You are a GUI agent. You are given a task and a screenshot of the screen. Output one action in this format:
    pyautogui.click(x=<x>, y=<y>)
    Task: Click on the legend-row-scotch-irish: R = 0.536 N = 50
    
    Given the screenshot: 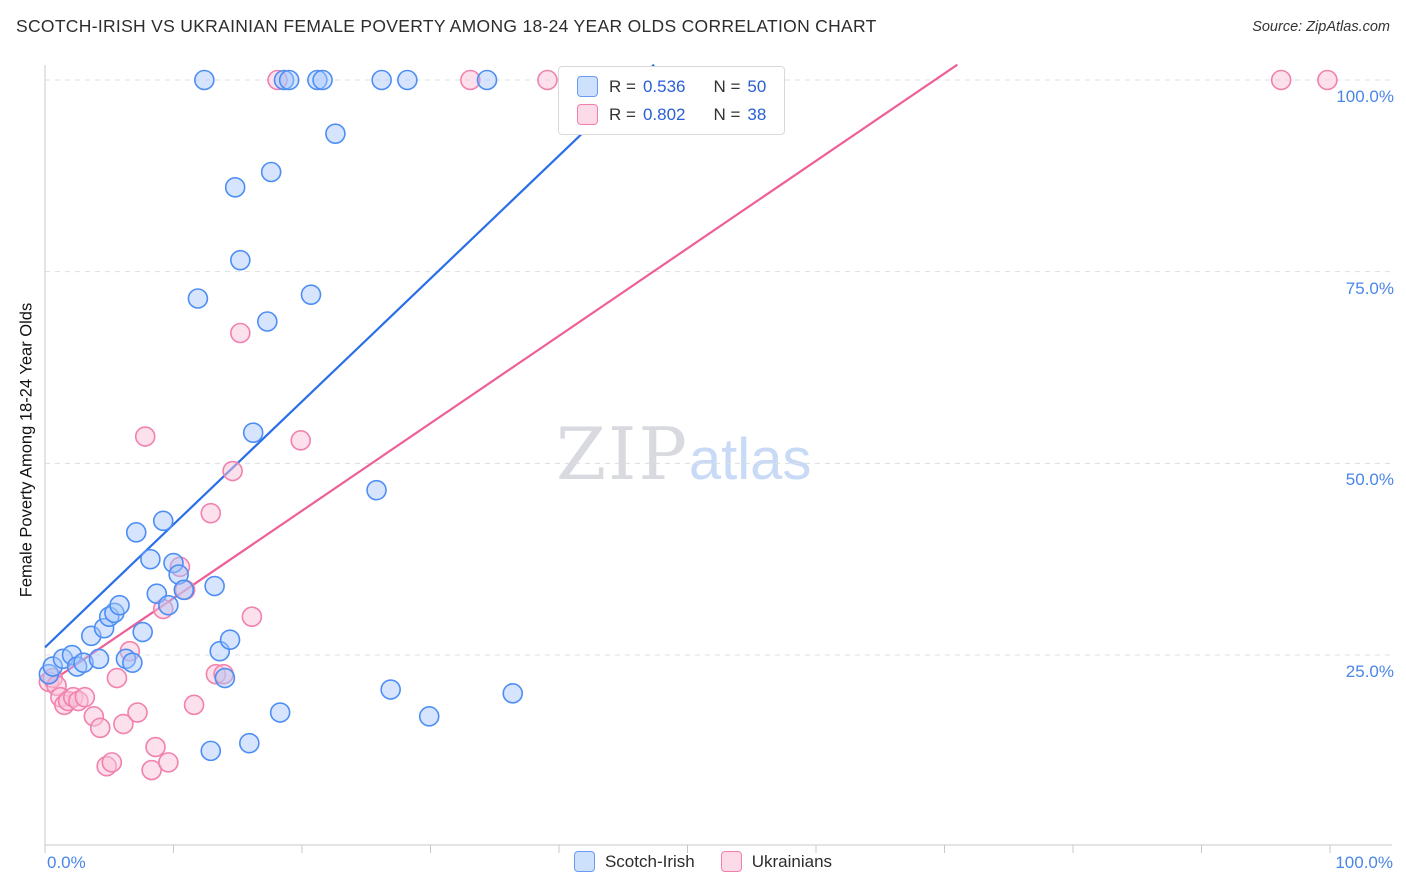 What is the action you would take?
    pyautogui.click(x=671, y=86)
    